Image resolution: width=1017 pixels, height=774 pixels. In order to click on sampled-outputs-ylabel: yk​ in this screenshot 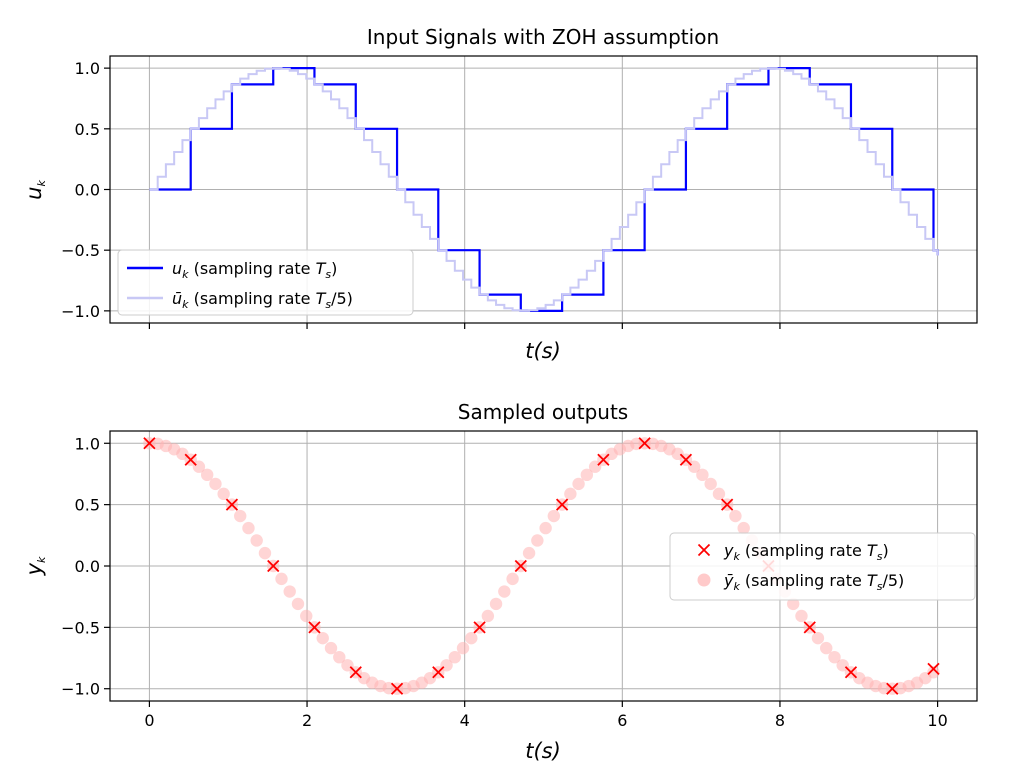, I will do `click(35, 566)`.